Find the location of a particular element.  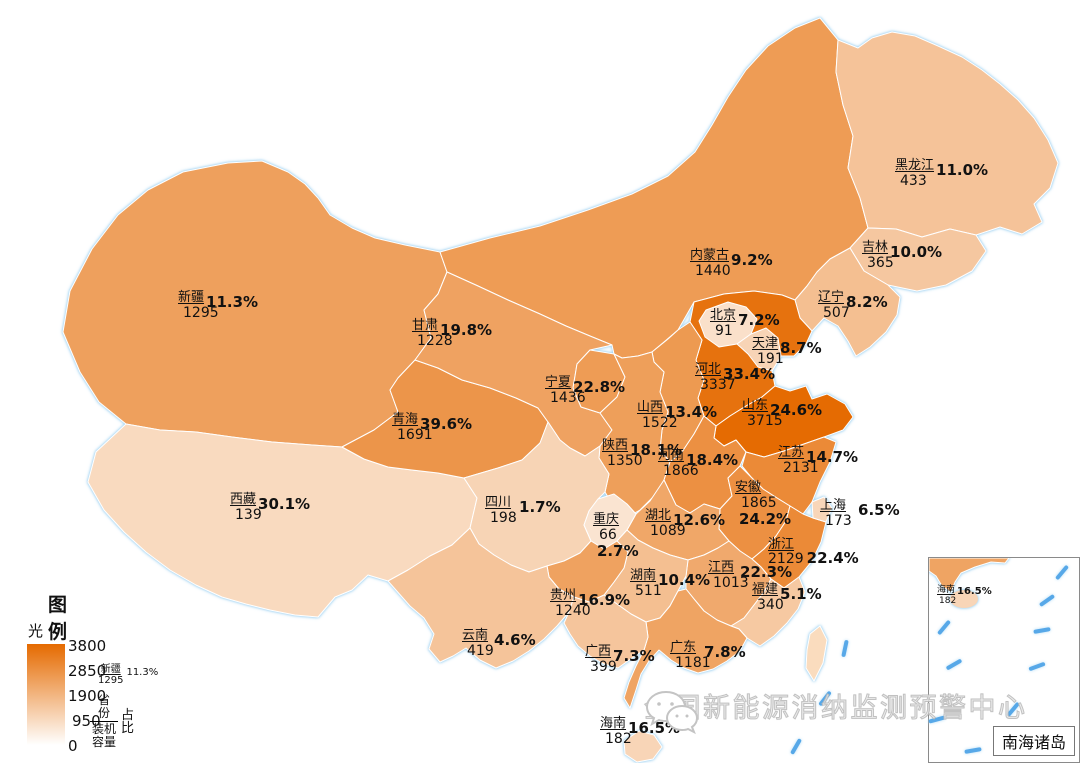

legend-gradient-bar is located at coordinates (46, 694).